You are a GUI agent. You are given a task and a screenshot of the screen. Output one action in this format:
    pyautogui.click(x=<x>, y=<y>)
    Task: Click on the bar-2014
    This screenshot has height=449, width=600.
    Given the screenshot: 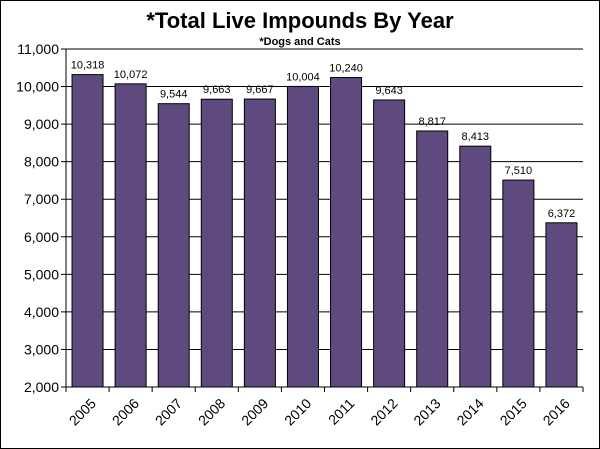 What is the action you would take?
    pyautogui.click(x=475, y=266)
    